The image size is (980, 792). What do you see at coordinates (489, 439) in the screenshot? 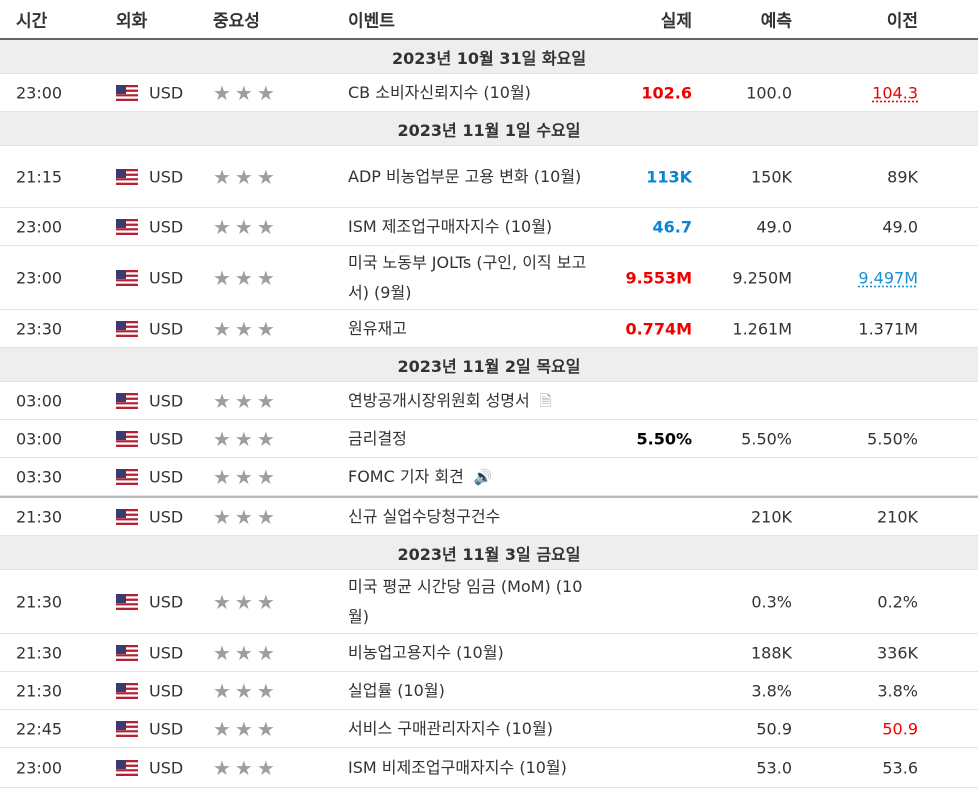
I see `table-row: 03:00 USD ★★★ 금리결정 5.50% 5.50% 5.50%` at bounding box center [489, 439].